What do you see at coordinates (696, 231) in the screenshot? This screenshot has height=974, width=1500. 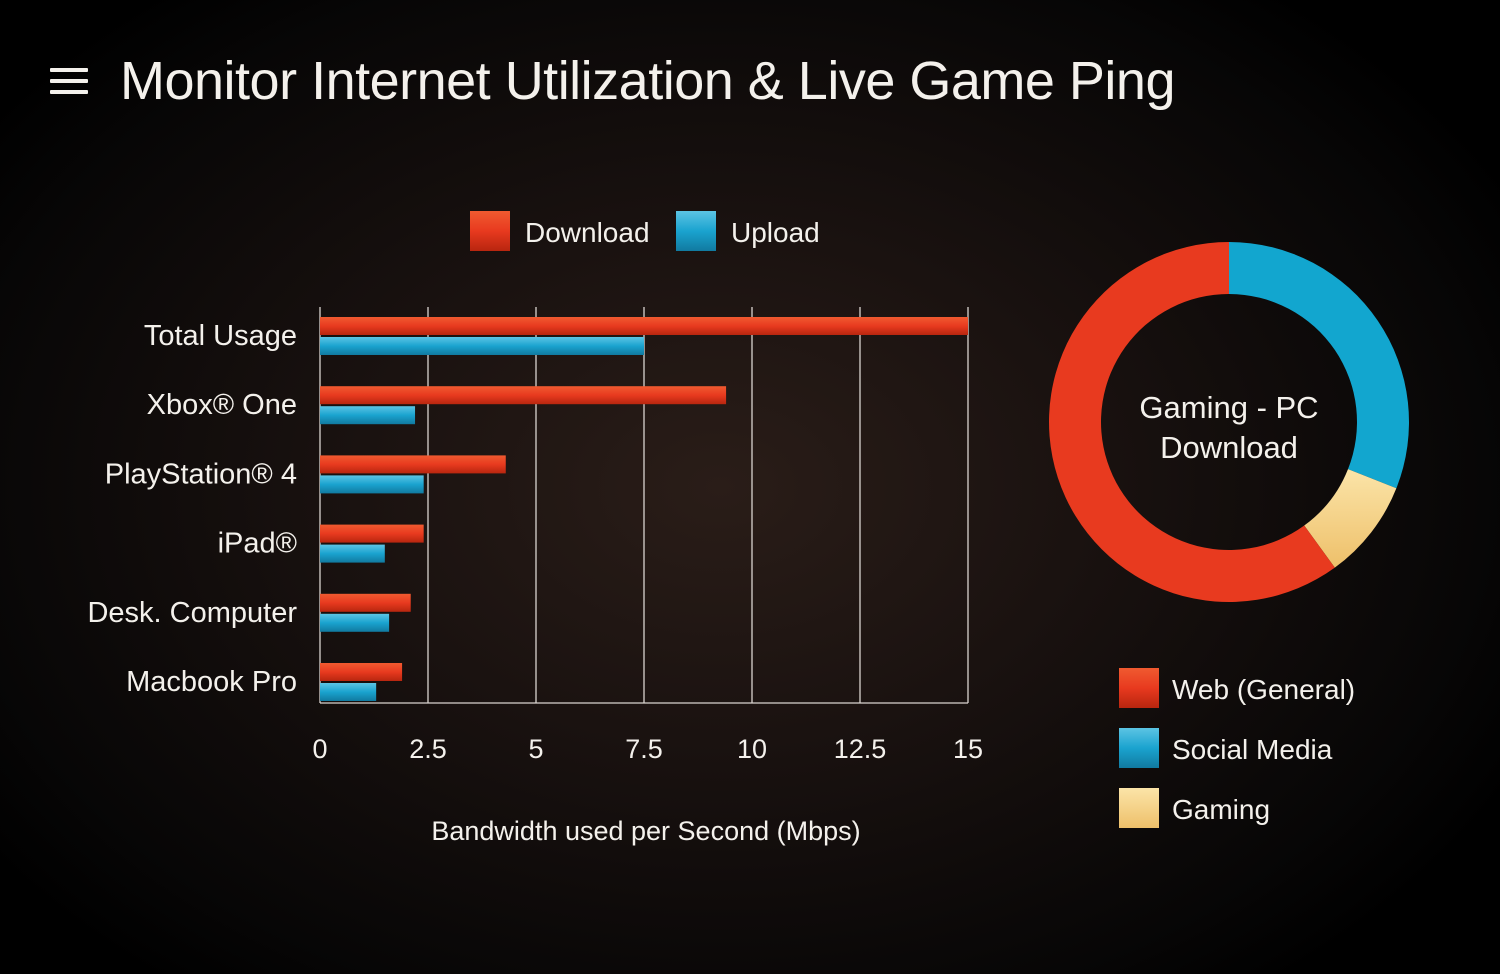 I see `legend-swatch-upload` at bounding box center [696, 231].